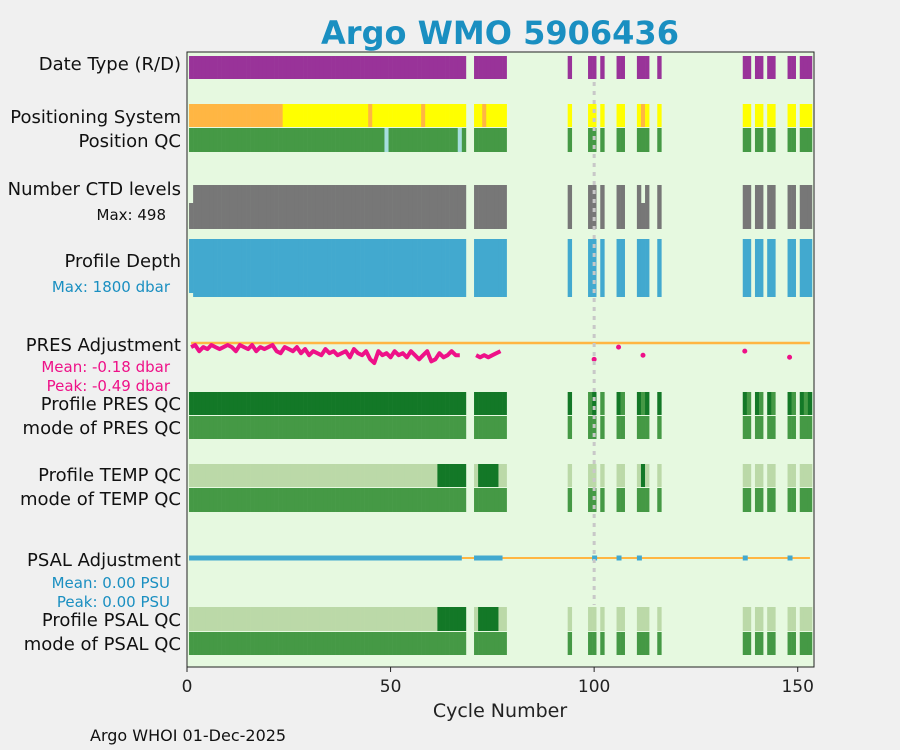 This screenshot has width=900, height=750. Describe the element at coordinates (594, 359) in the screenshot. I see `pres-adjustment-point` at that location.